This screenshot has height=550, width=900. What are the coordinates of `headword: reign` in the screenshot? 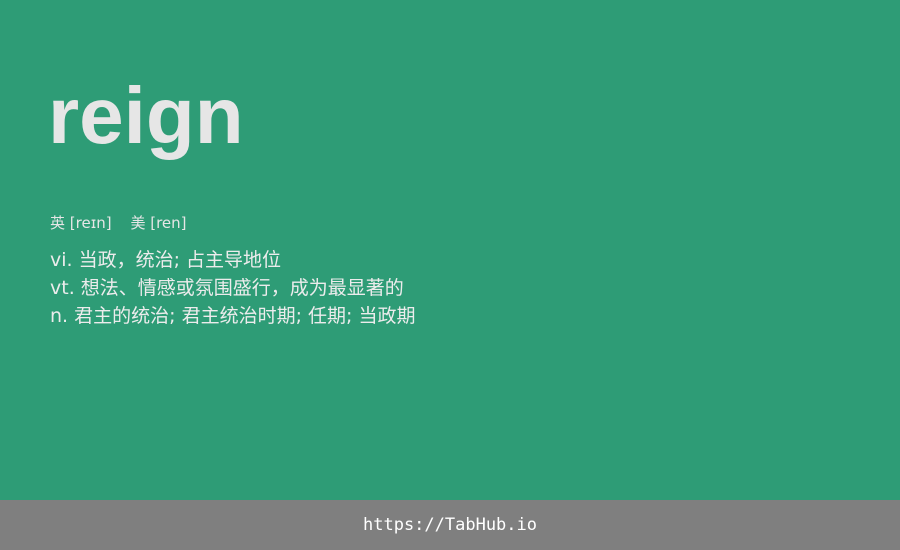 It's located at (146, 116).